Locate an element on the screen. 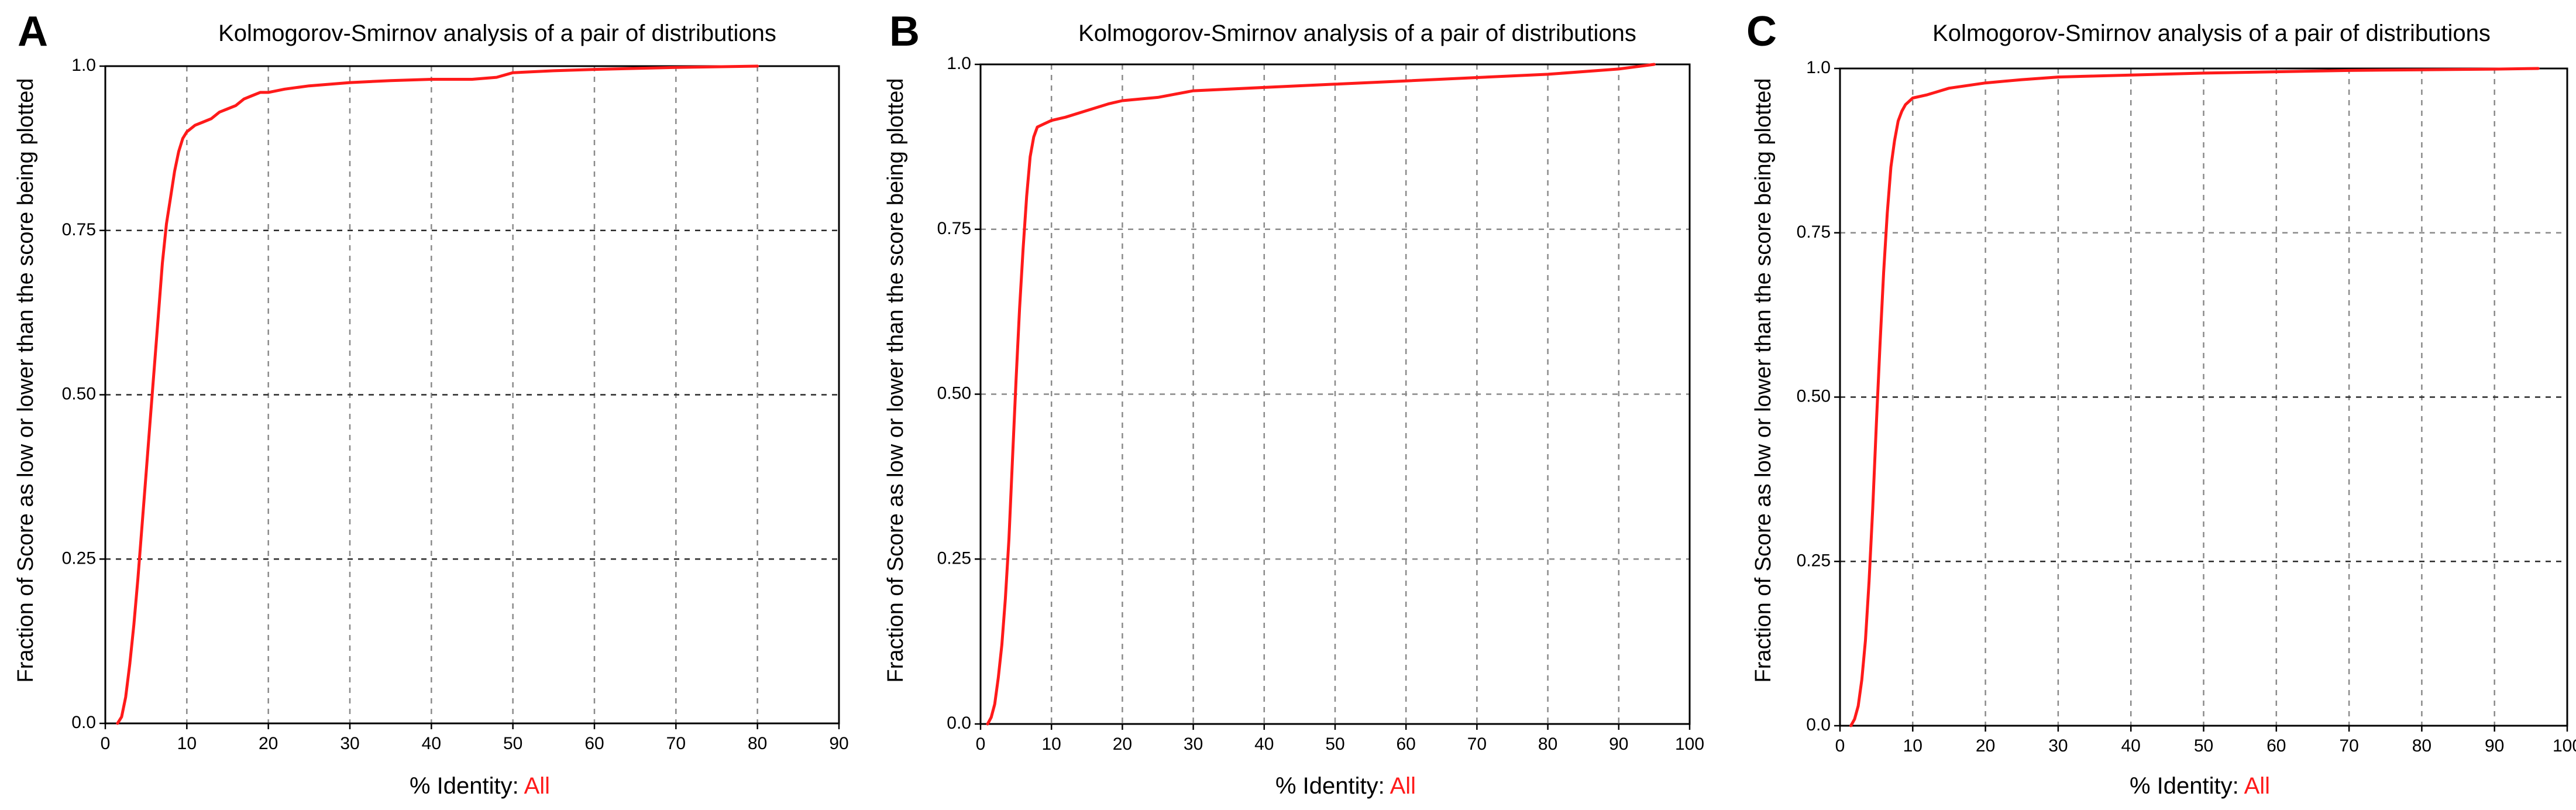 The height and width of the screenshot is (810, 2576). panel-b-y-tick-label: 0.25 is located at coordinates (954, 558).